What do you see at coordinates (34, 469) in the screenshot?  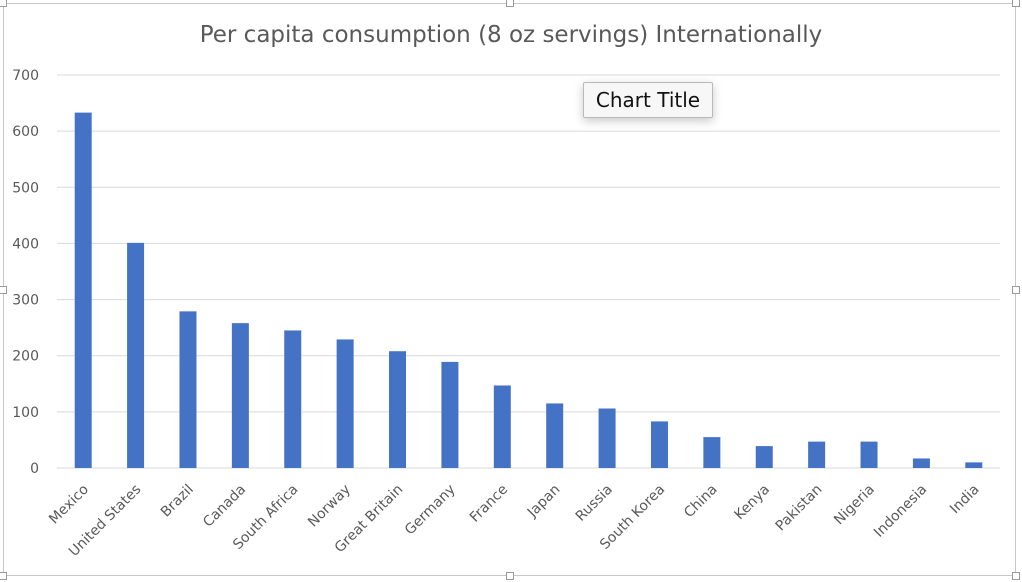 I see `y-tick-label: 0` at bounding box center [34, 469].